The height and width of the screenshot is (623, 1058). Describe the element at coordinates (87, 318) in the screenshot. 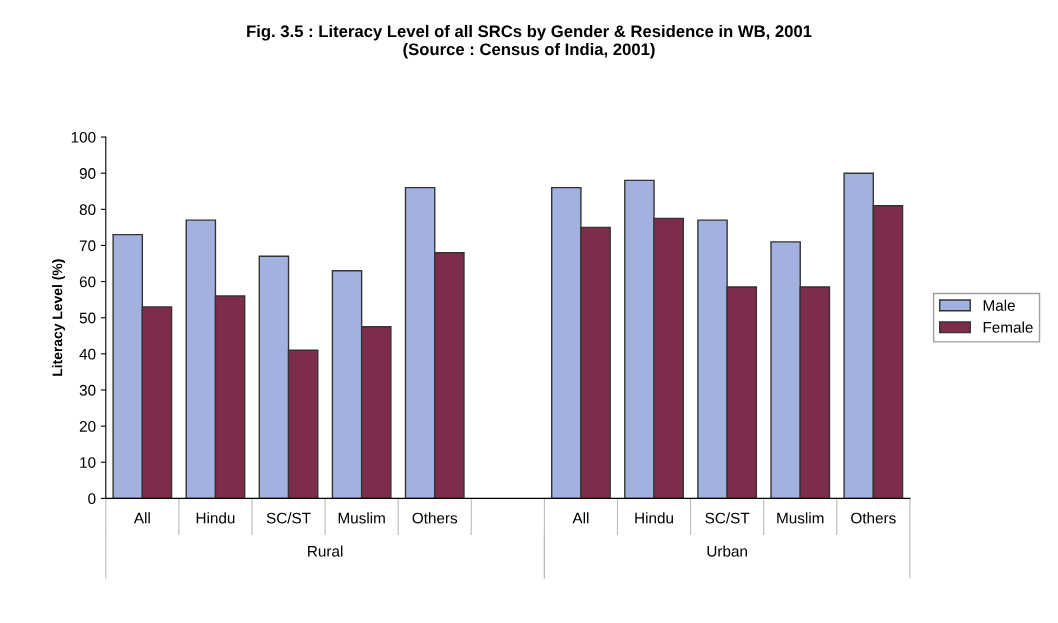

I see `y-tick-label: 50` at that location.